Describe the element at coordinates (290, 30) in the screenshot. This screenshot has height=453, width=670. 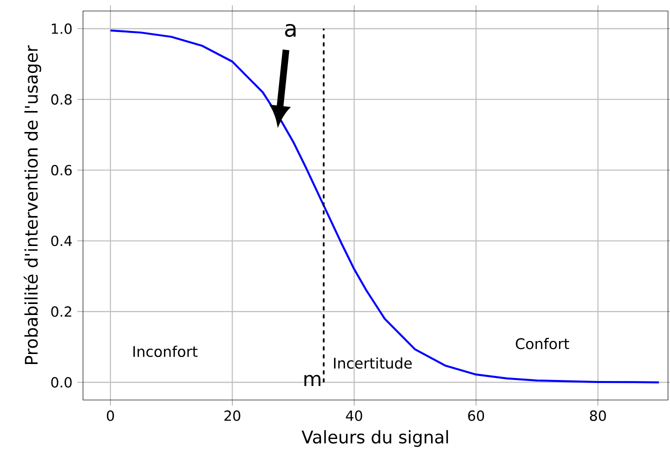
I see `annotation: a` at that location.